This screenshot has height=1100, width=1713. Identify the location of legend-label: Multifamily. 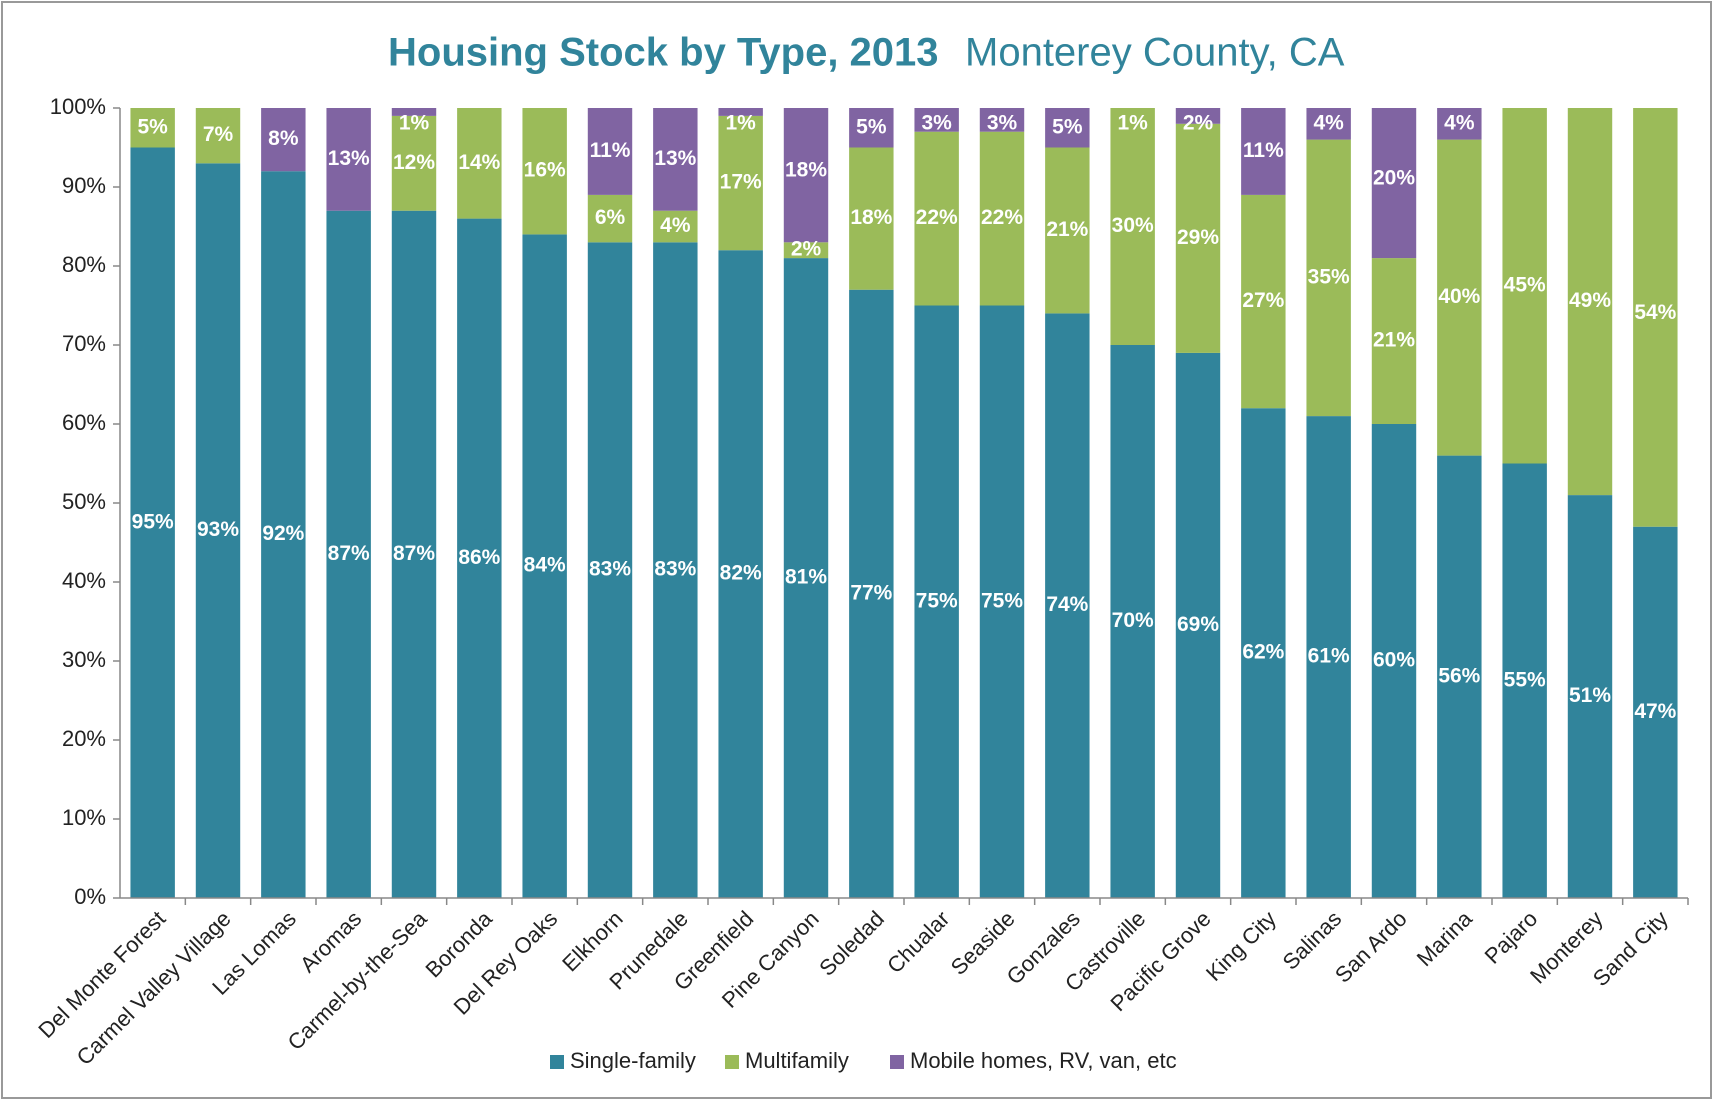
(797, 1060).